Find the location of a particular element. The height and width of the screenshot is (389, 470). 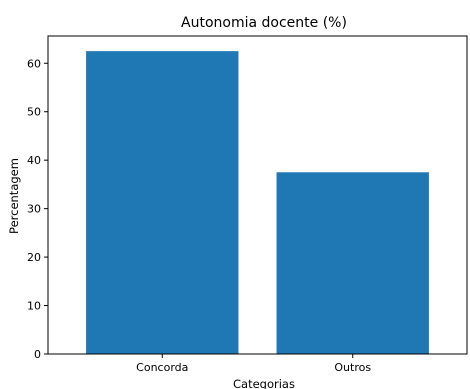

y-tick-label-60: 60 is located at coordinates (34, 63).